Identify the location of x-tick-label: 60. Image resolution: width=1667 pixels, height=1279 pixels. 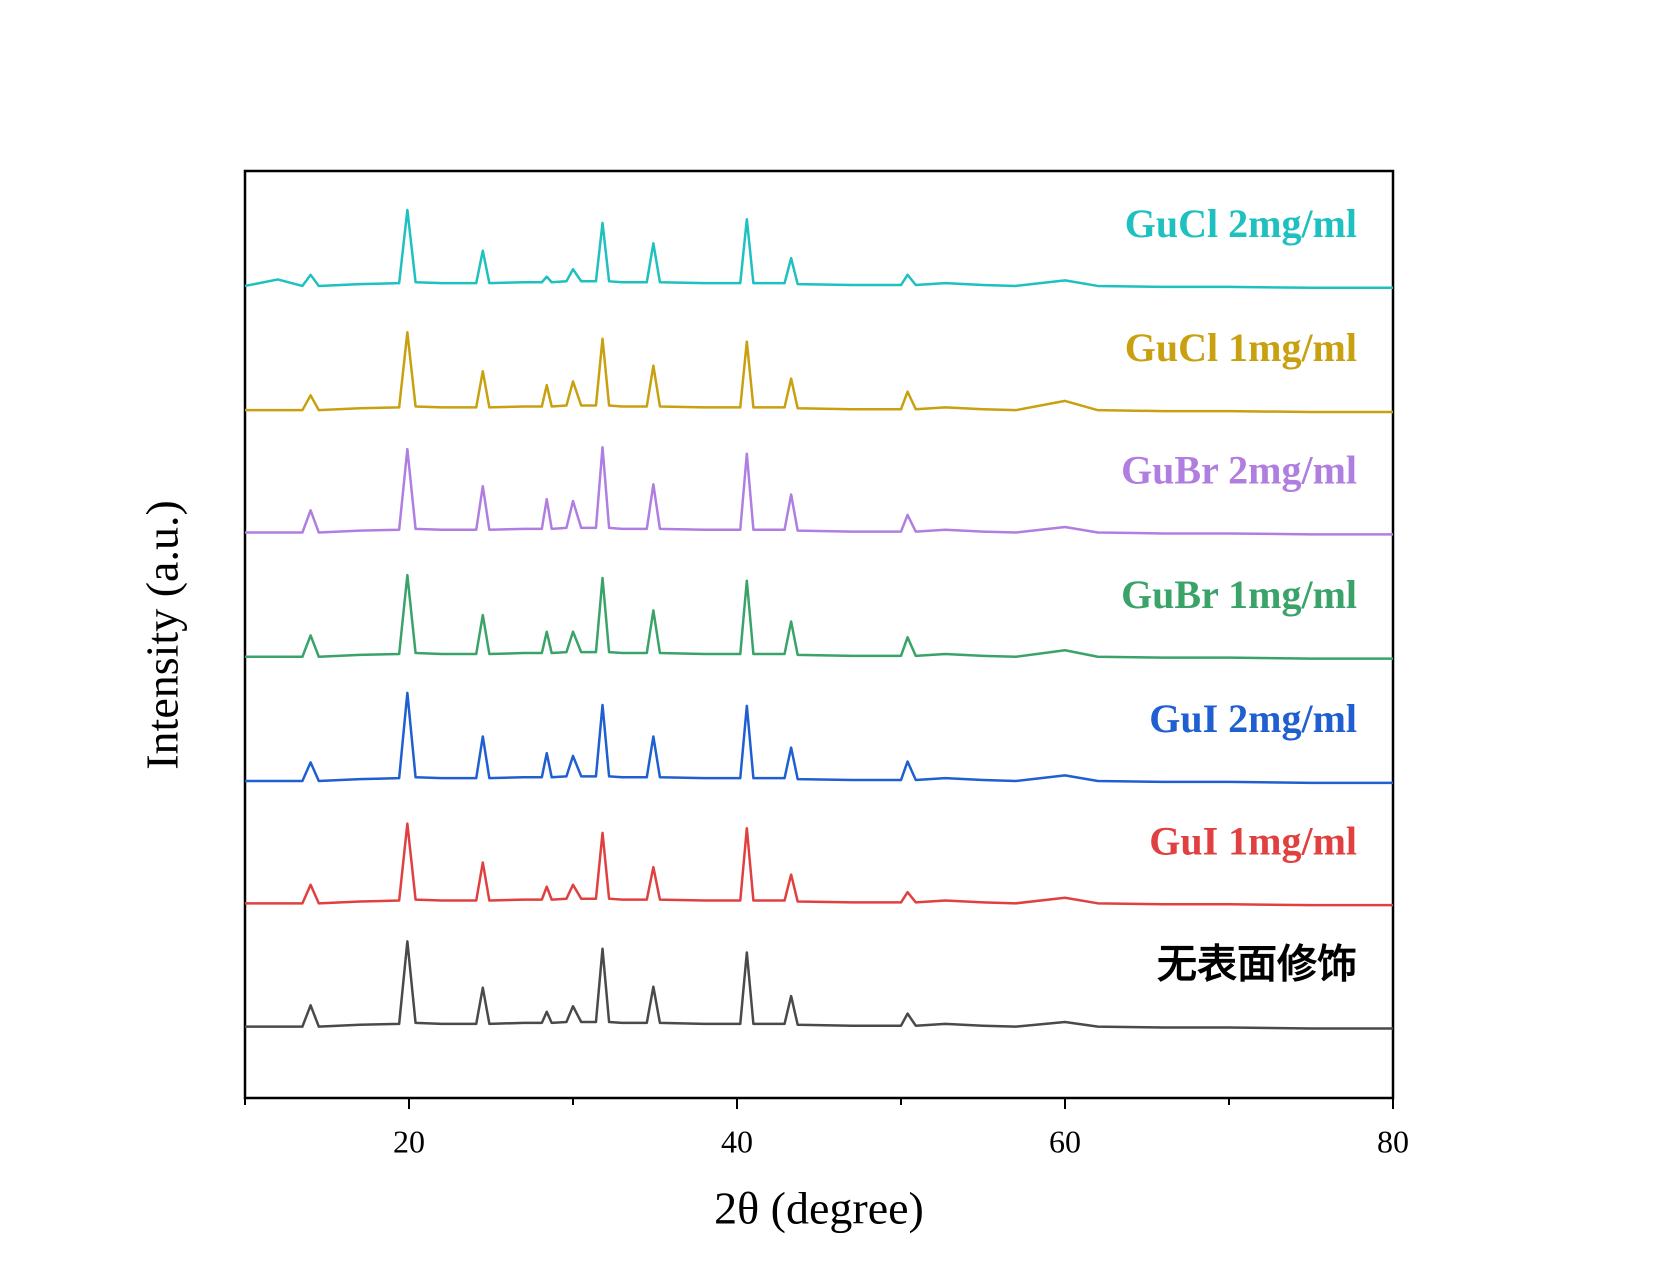
(1065, 1141).